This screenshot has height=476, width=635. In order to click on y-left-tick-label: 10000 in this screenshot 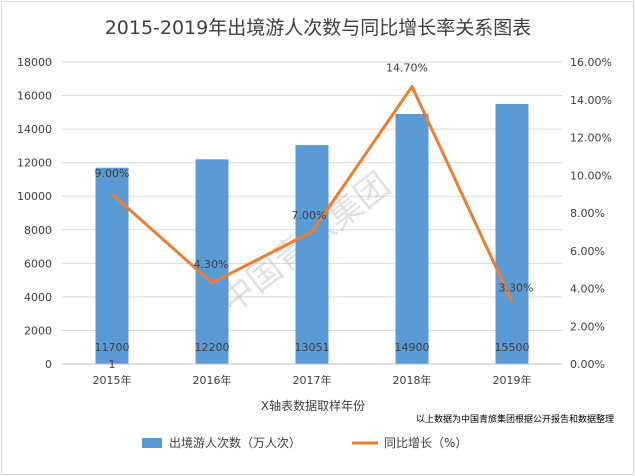, I will do `click(34, 196)`.